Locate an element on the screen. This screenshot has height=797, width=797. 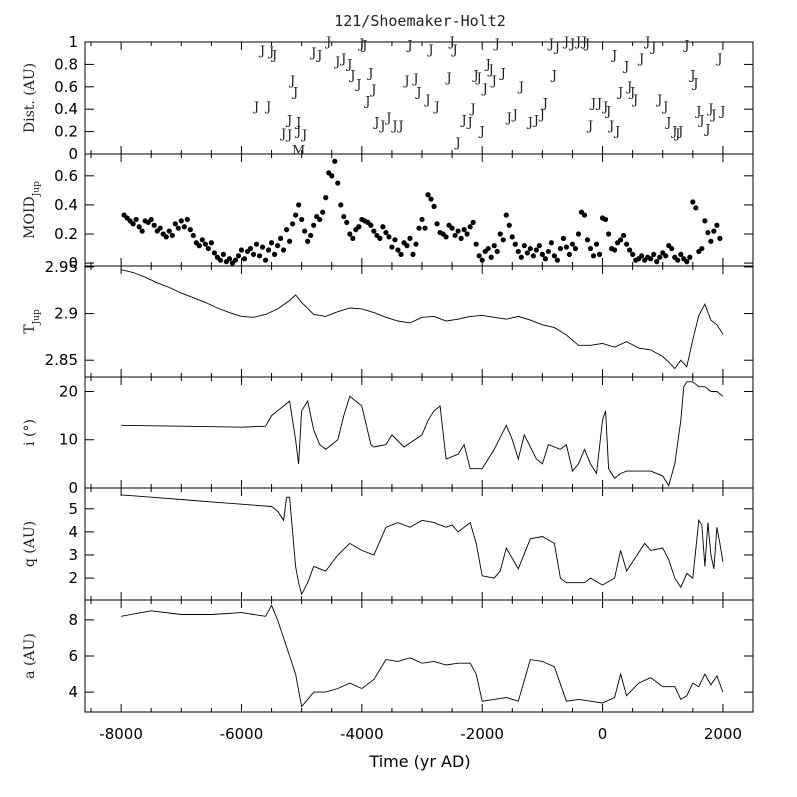
chart-title: 121/Shoemaker-Holt2 is located at coordinates (420, 21).